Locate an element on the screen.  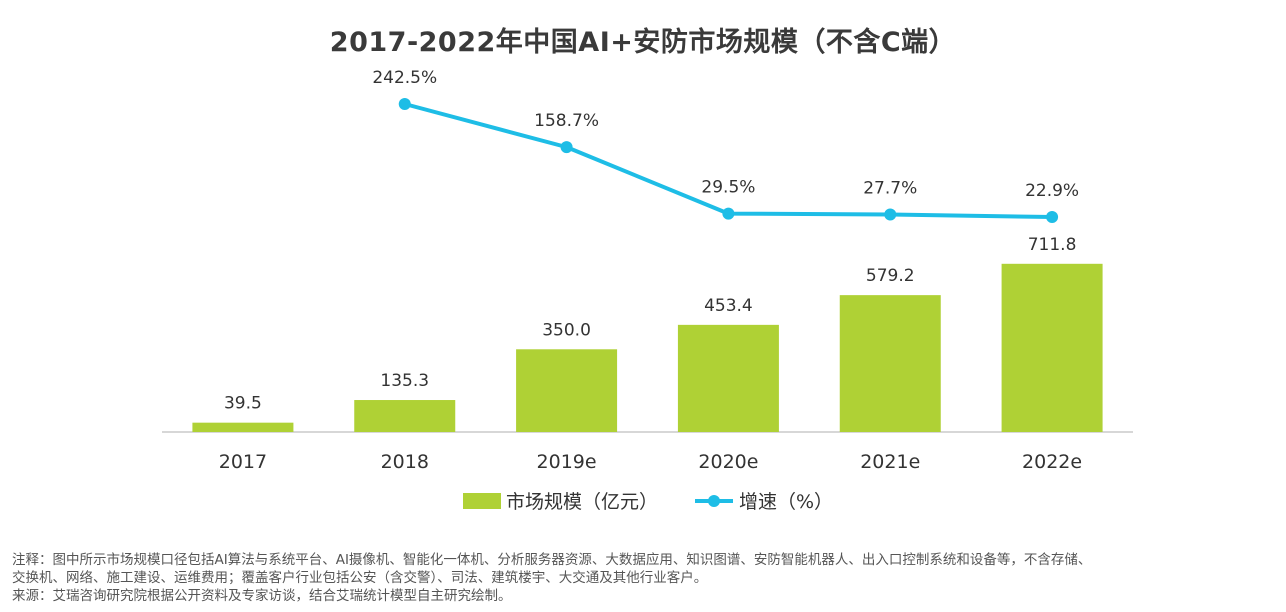
source-line: 来源：艾瑞咨询研究院根据公开资料及专家访谈，结合艾瑞统计模型自主研究绘制。 is located at coordinates (262, 596).